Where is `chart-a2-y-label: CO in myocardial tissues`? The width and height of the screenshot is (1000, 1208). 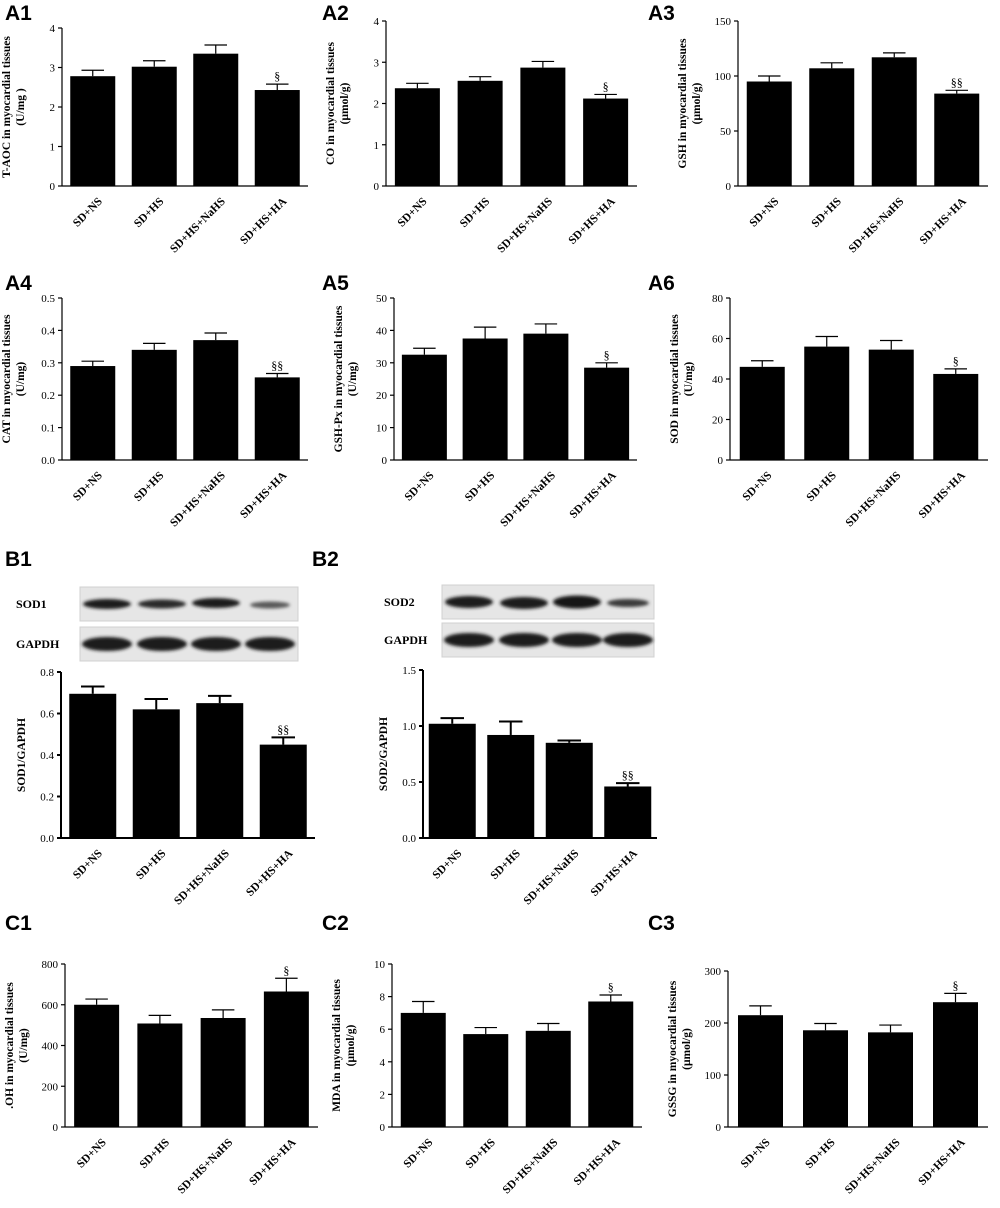 chart-a2-y-label: CO in myocardial tissues is located at coordinates (331, 103).